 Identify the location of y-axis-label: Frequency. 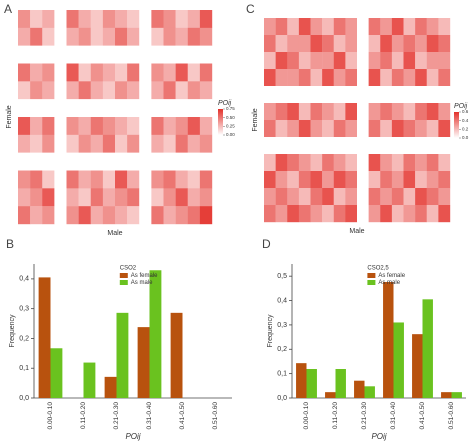
(12, 331).